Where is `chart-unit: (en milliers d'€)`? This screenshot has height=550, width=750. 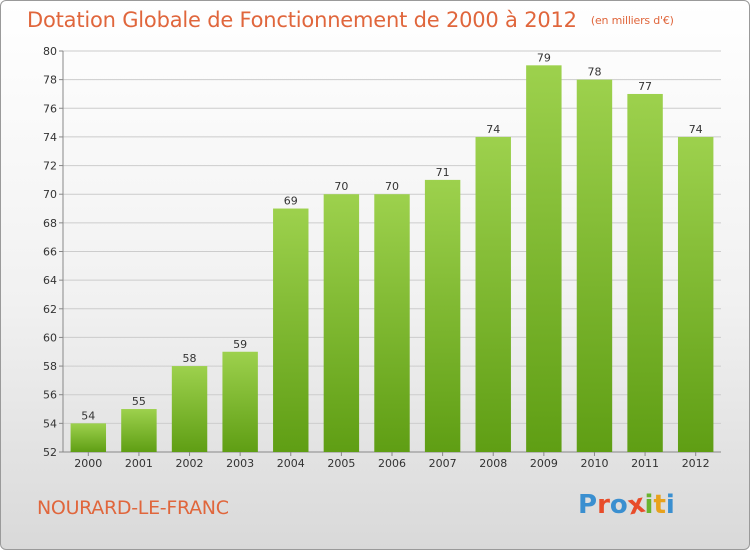
chart-unit: (en milliers d'€) is located at coordinates (632, 20).